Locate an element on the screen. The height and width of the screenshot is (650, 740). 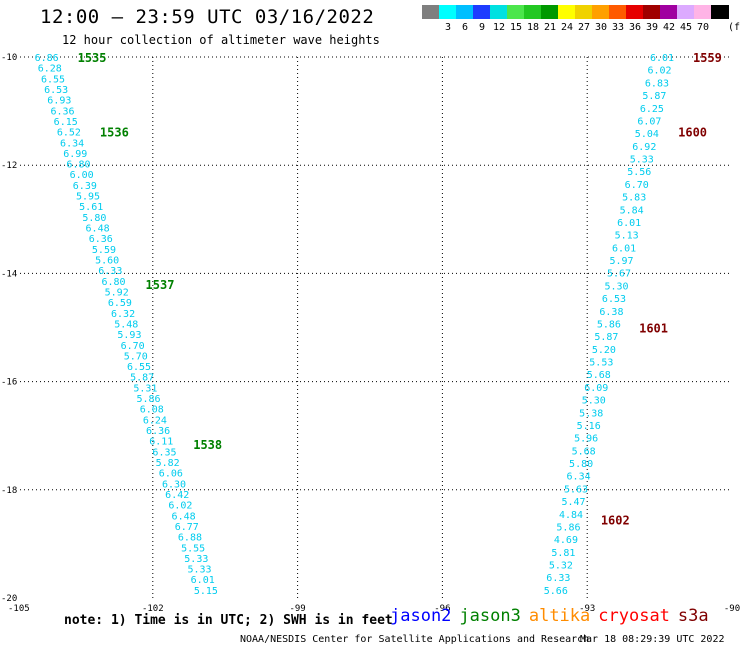
color-scale-label: 30 is located at coordinates (601, 27).